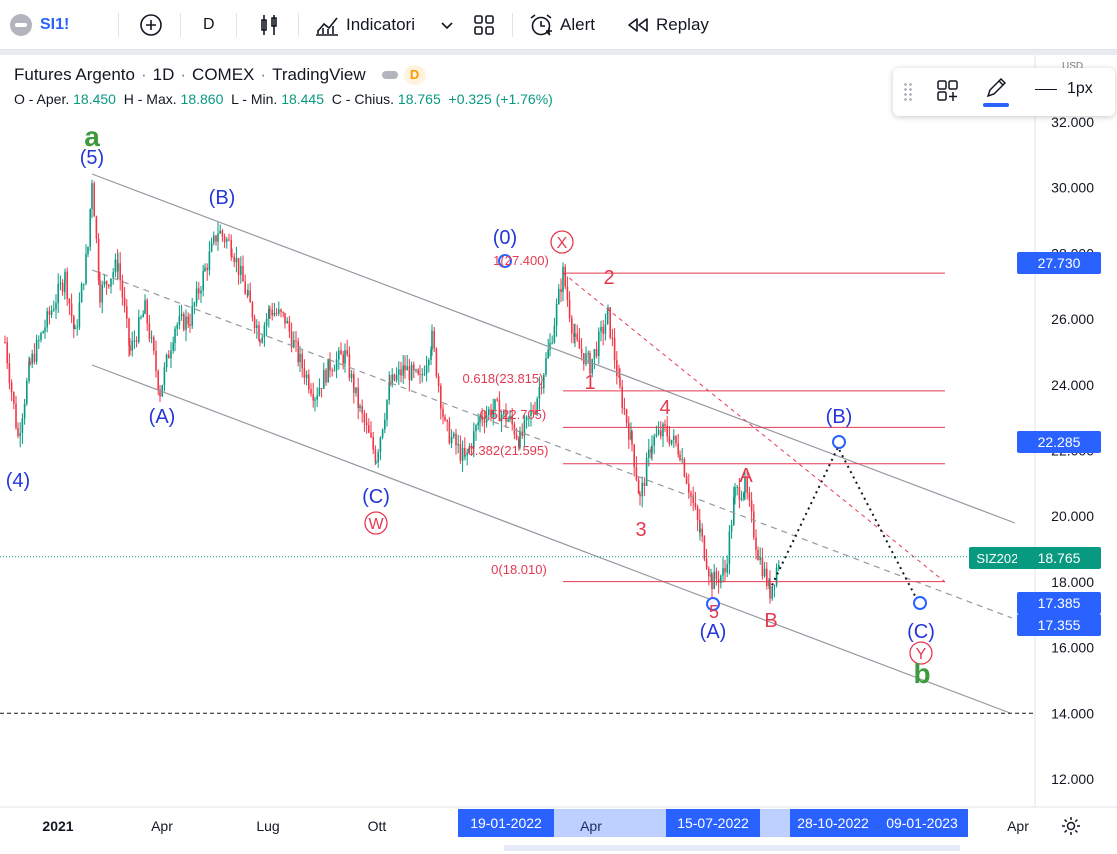 Image resolution: width=1117 pixels, height=854 pixels. What do you see at coordinates (389, 75) in the screenshot?
I see `legend-toggle` at bounding box center [389, 75].